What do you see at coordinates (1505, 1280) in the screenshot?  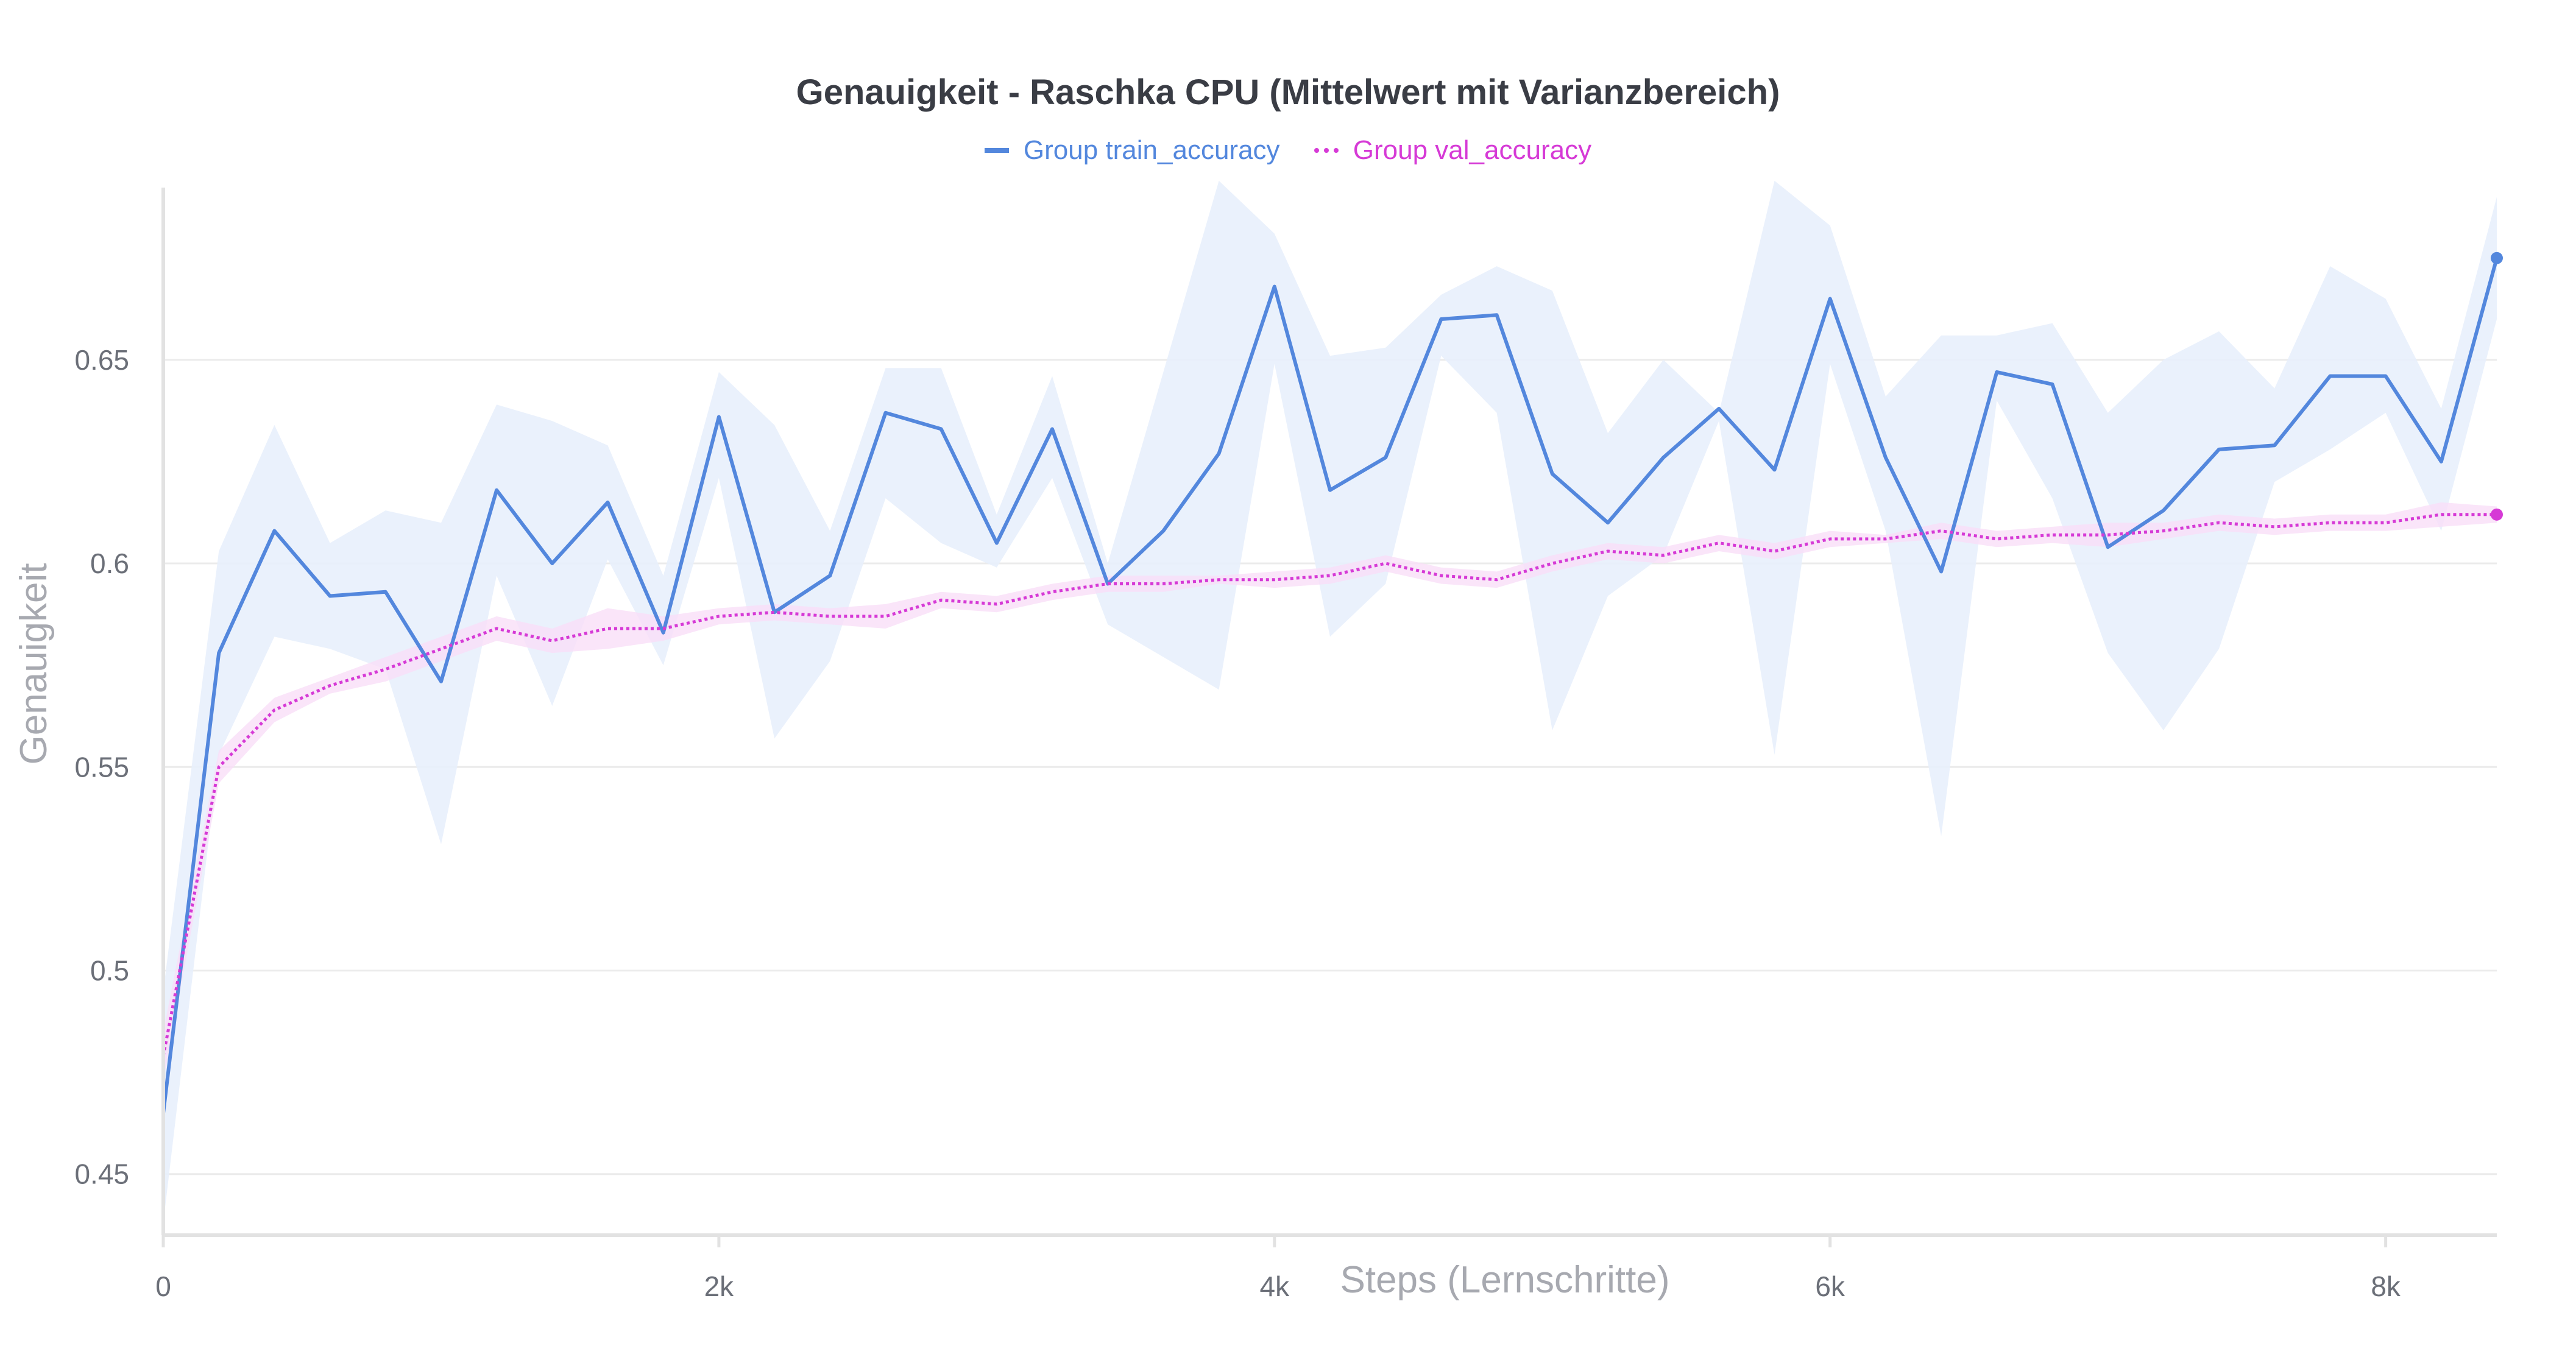 I see `x-axis-title: Steps (Lernschritte)` at bounding box center [1505, 1280].